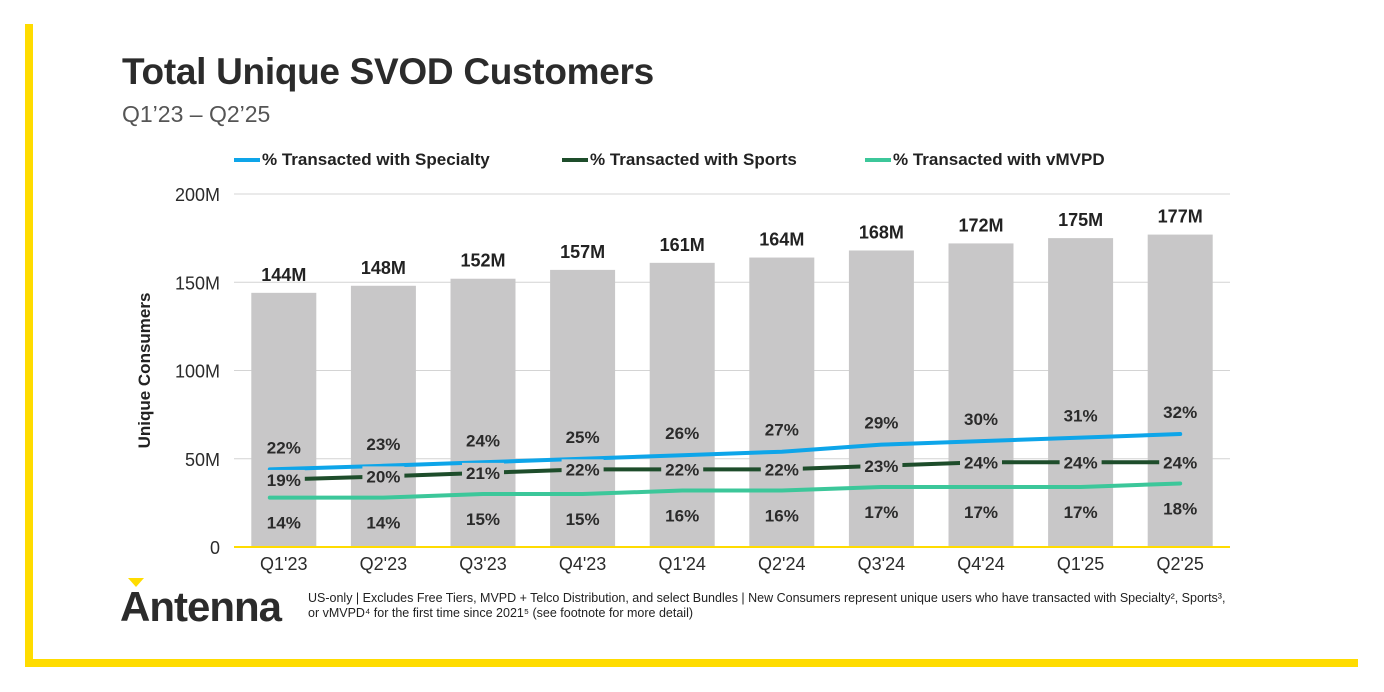 The height and width of the screenshot is (692, 1384). Describe the element at coordinates (980, 225) in the screenshot. I see `bar-value-label: 172M` at that location.